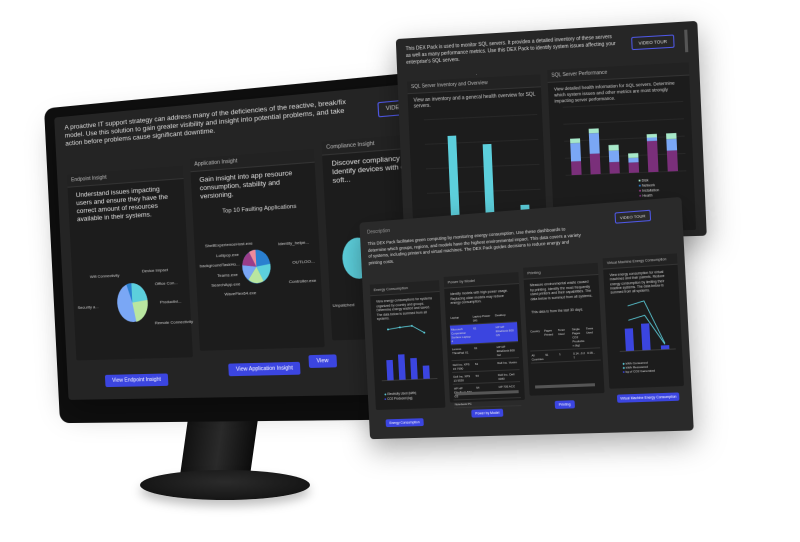 Image resolution: width=800 pixels, height=542 pixels. Describe the element at coordinates (477, 375) in the screenshot. I see `table-cell: 54` at that location.